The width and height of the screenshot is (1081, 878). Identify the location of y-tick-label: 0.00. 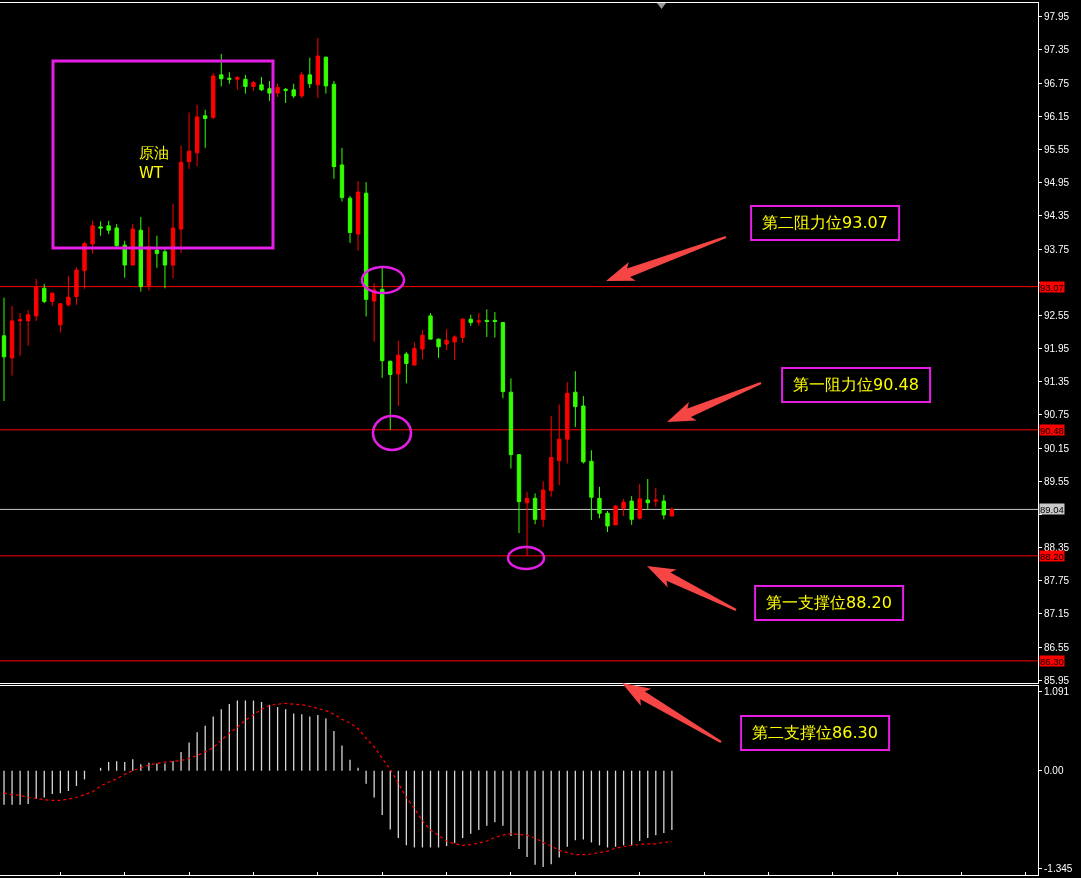
(1054, 771).